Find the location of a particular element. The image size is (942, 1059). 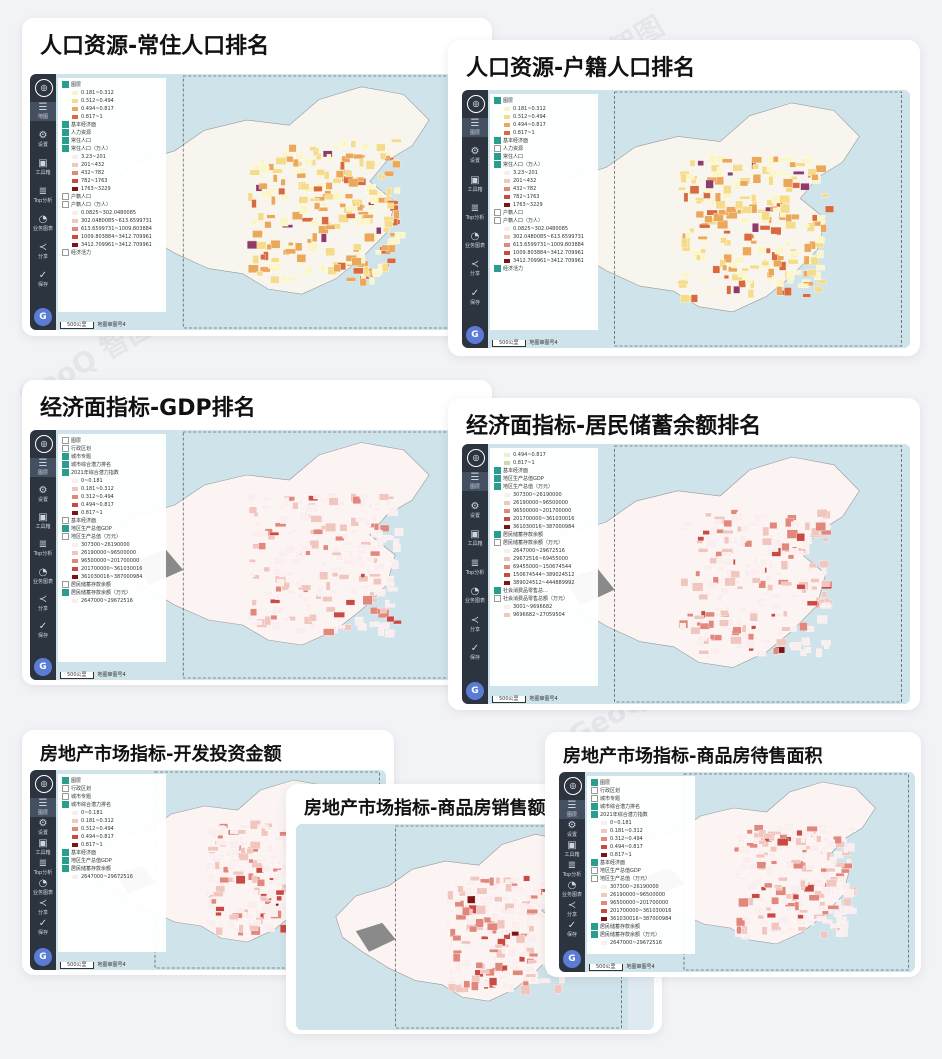

layer-row: 居民储蓄存款余额 is located at coordinates (112, 869).